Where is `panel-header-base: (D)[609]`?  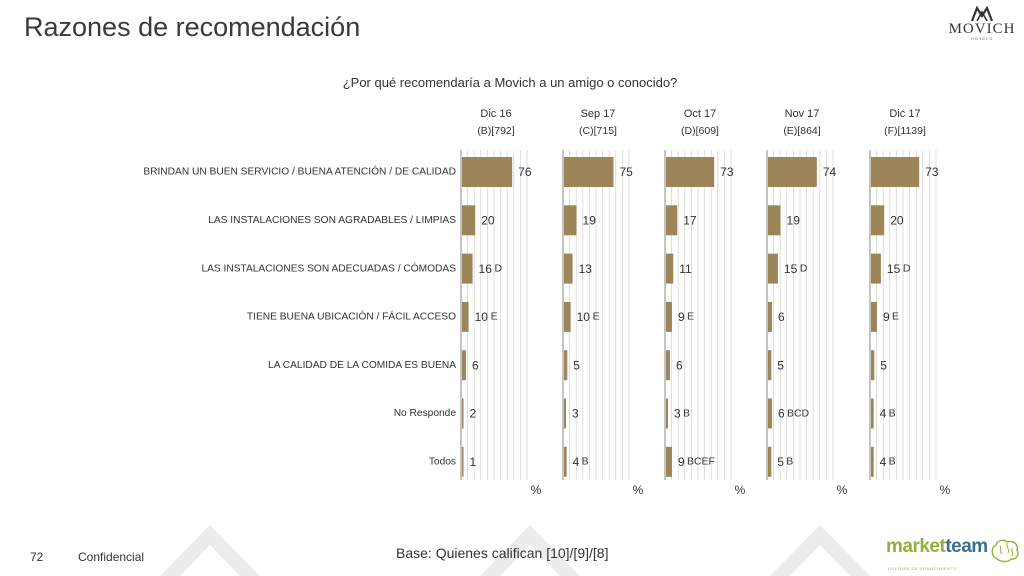
panel-header-base: (D)[609] is located at coordinates (700, 131).